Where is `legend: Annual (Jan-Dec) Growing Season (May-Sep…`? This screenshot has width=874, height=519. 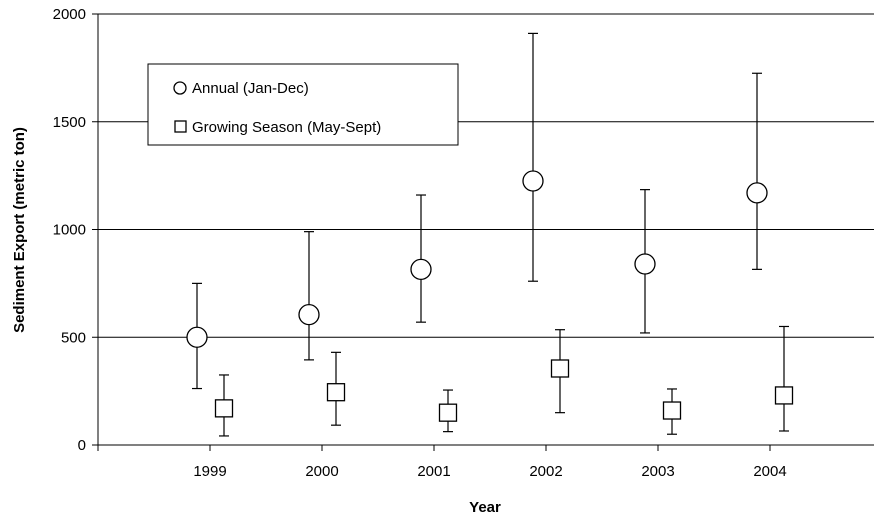 legend: Annual (Jan-Dec) Growing Season (May-Sep… is located at coordinates (303, 104).